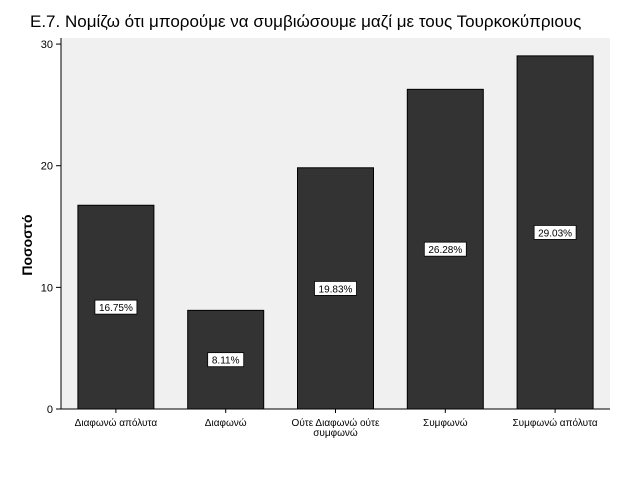  I want to click on x-category-label: Διαφωνώ, so click(226, 423).